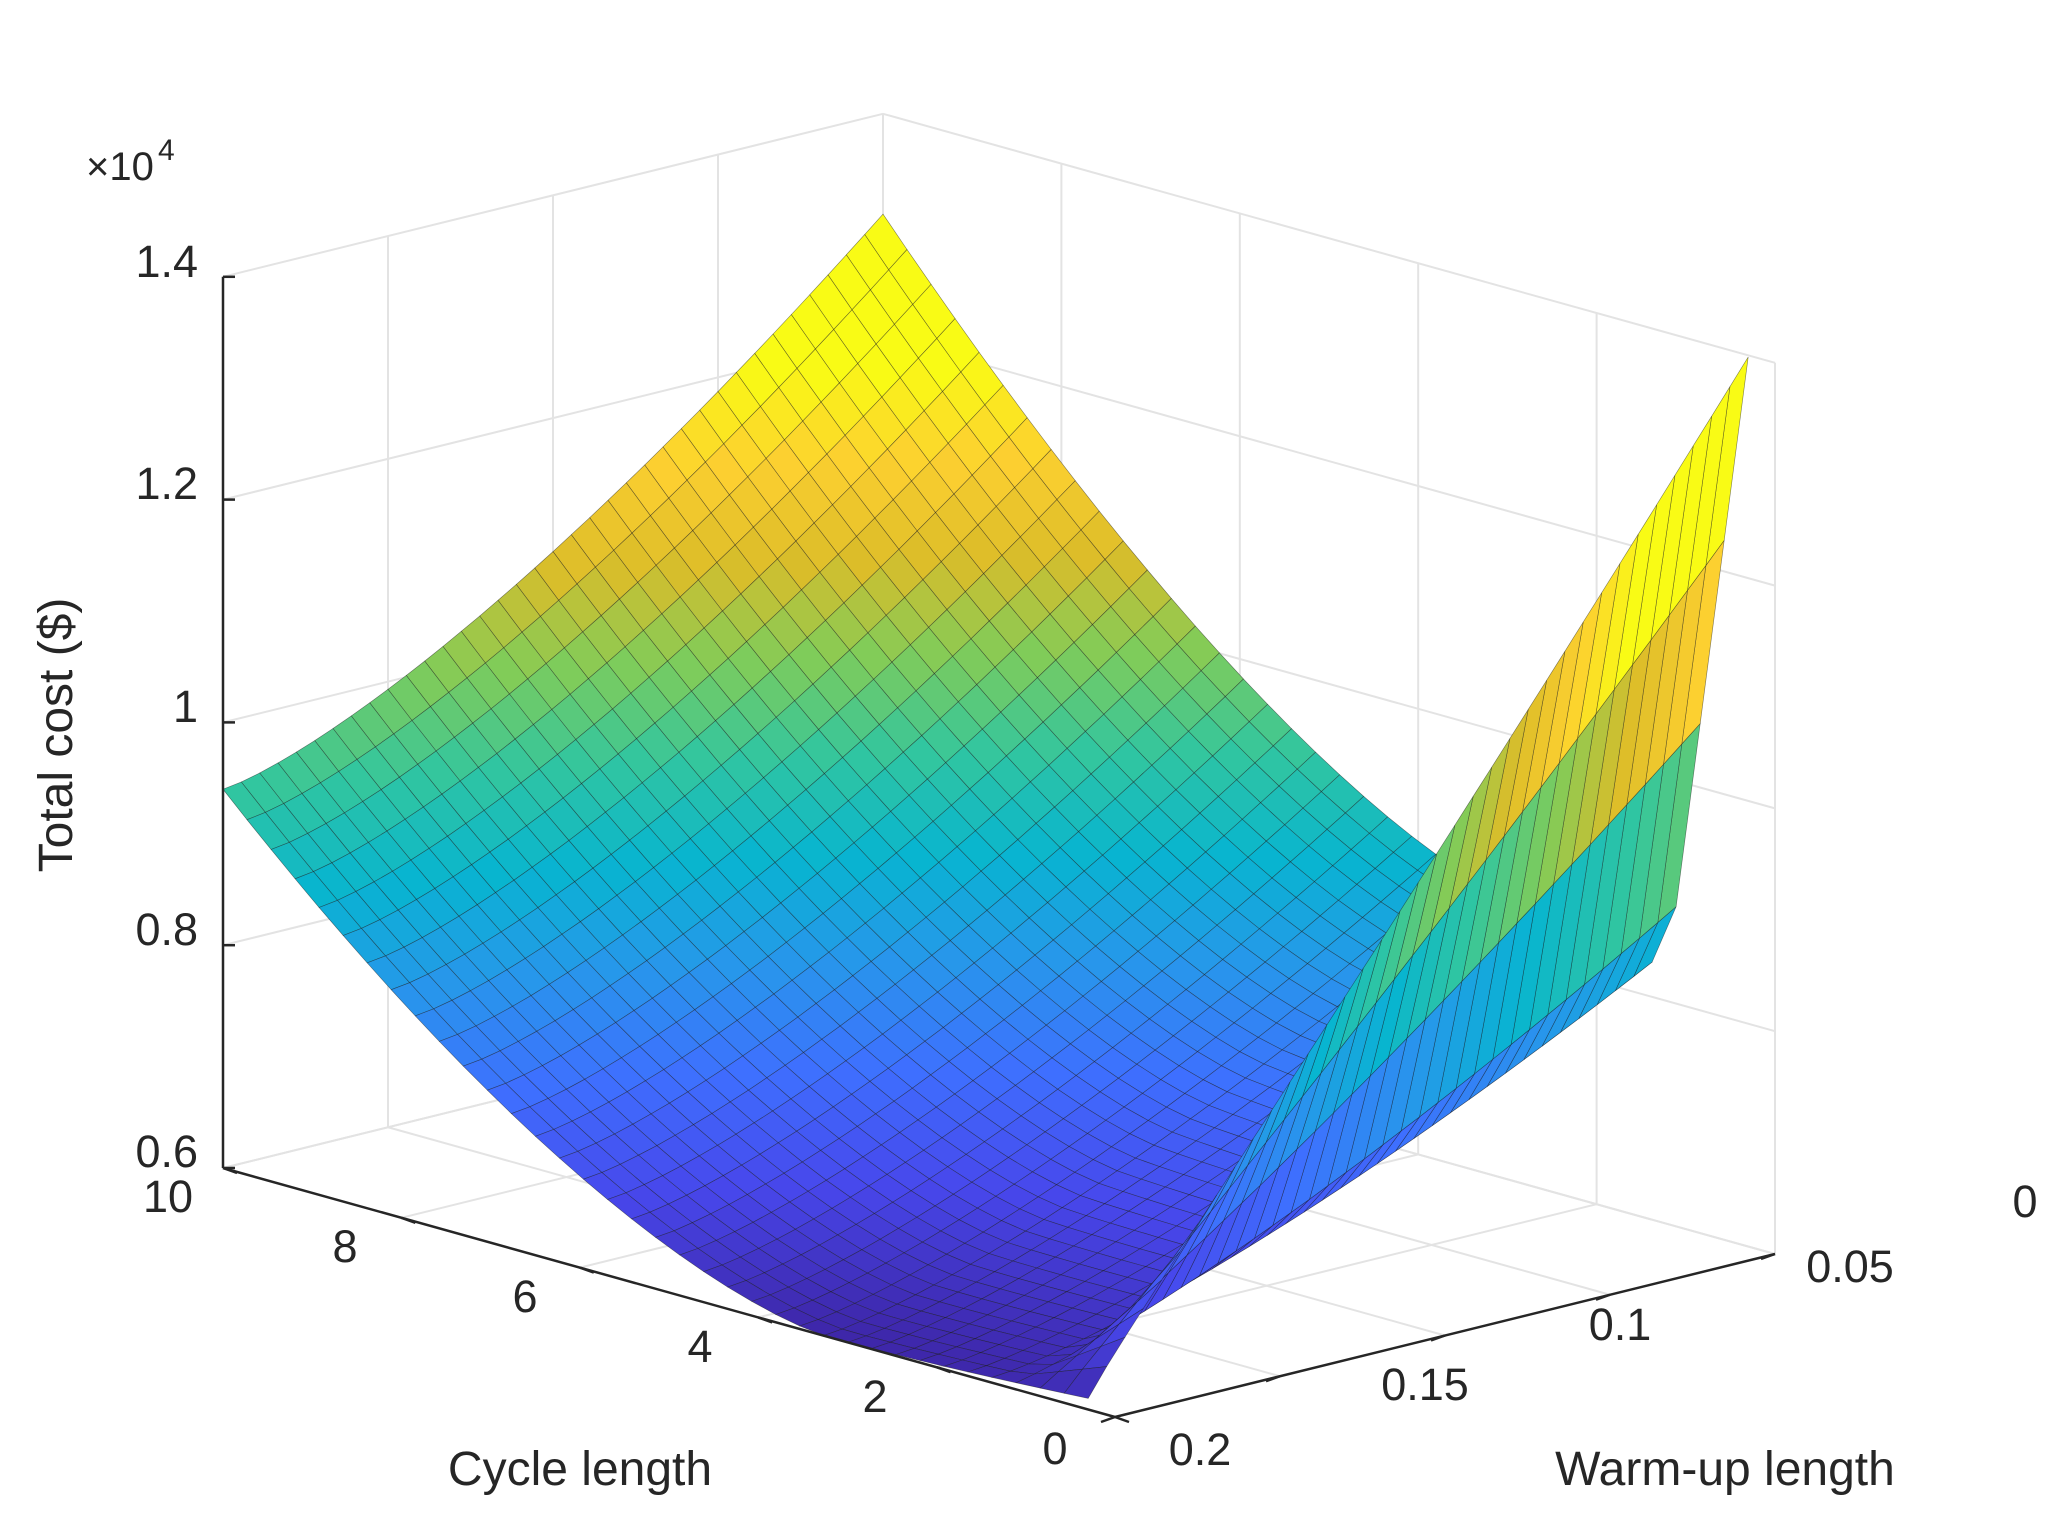 The image size is (2067, 1527). I want to click on z-axis-multiplier: ×10, so click(120, 167).